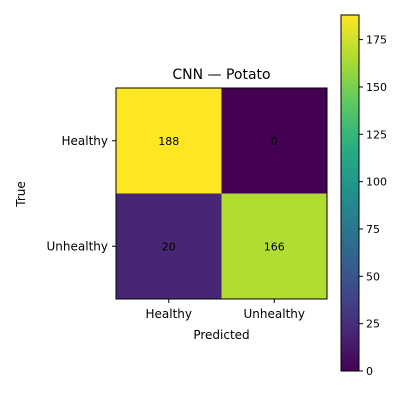 The image size is (400, 400). I want to click on colorbar-tick-label: 25, so click(373, 324).